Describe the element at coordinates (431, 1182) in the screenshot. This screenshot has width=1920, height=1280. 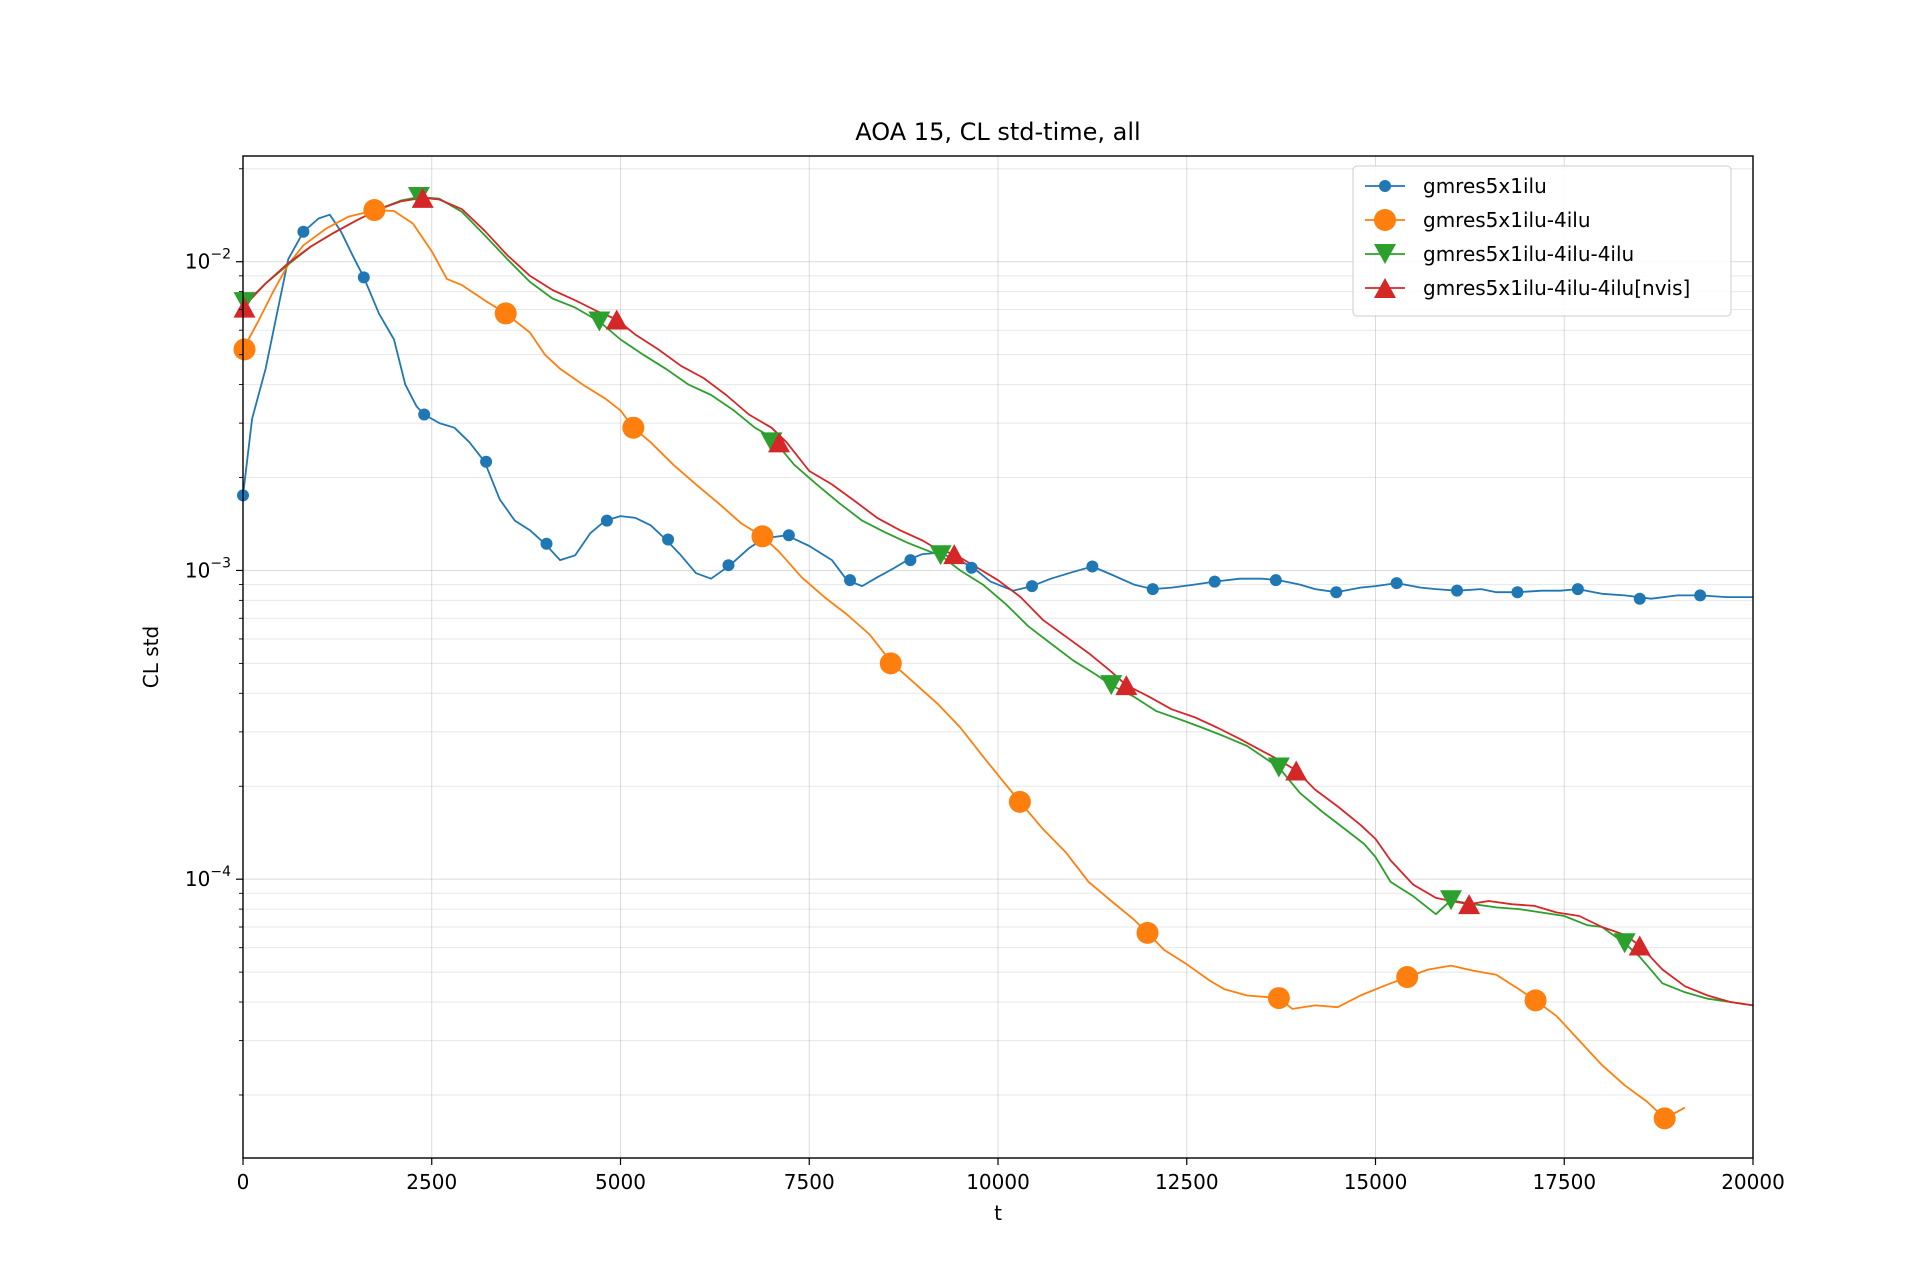
I see `x-tick-label: 2500` at that location.